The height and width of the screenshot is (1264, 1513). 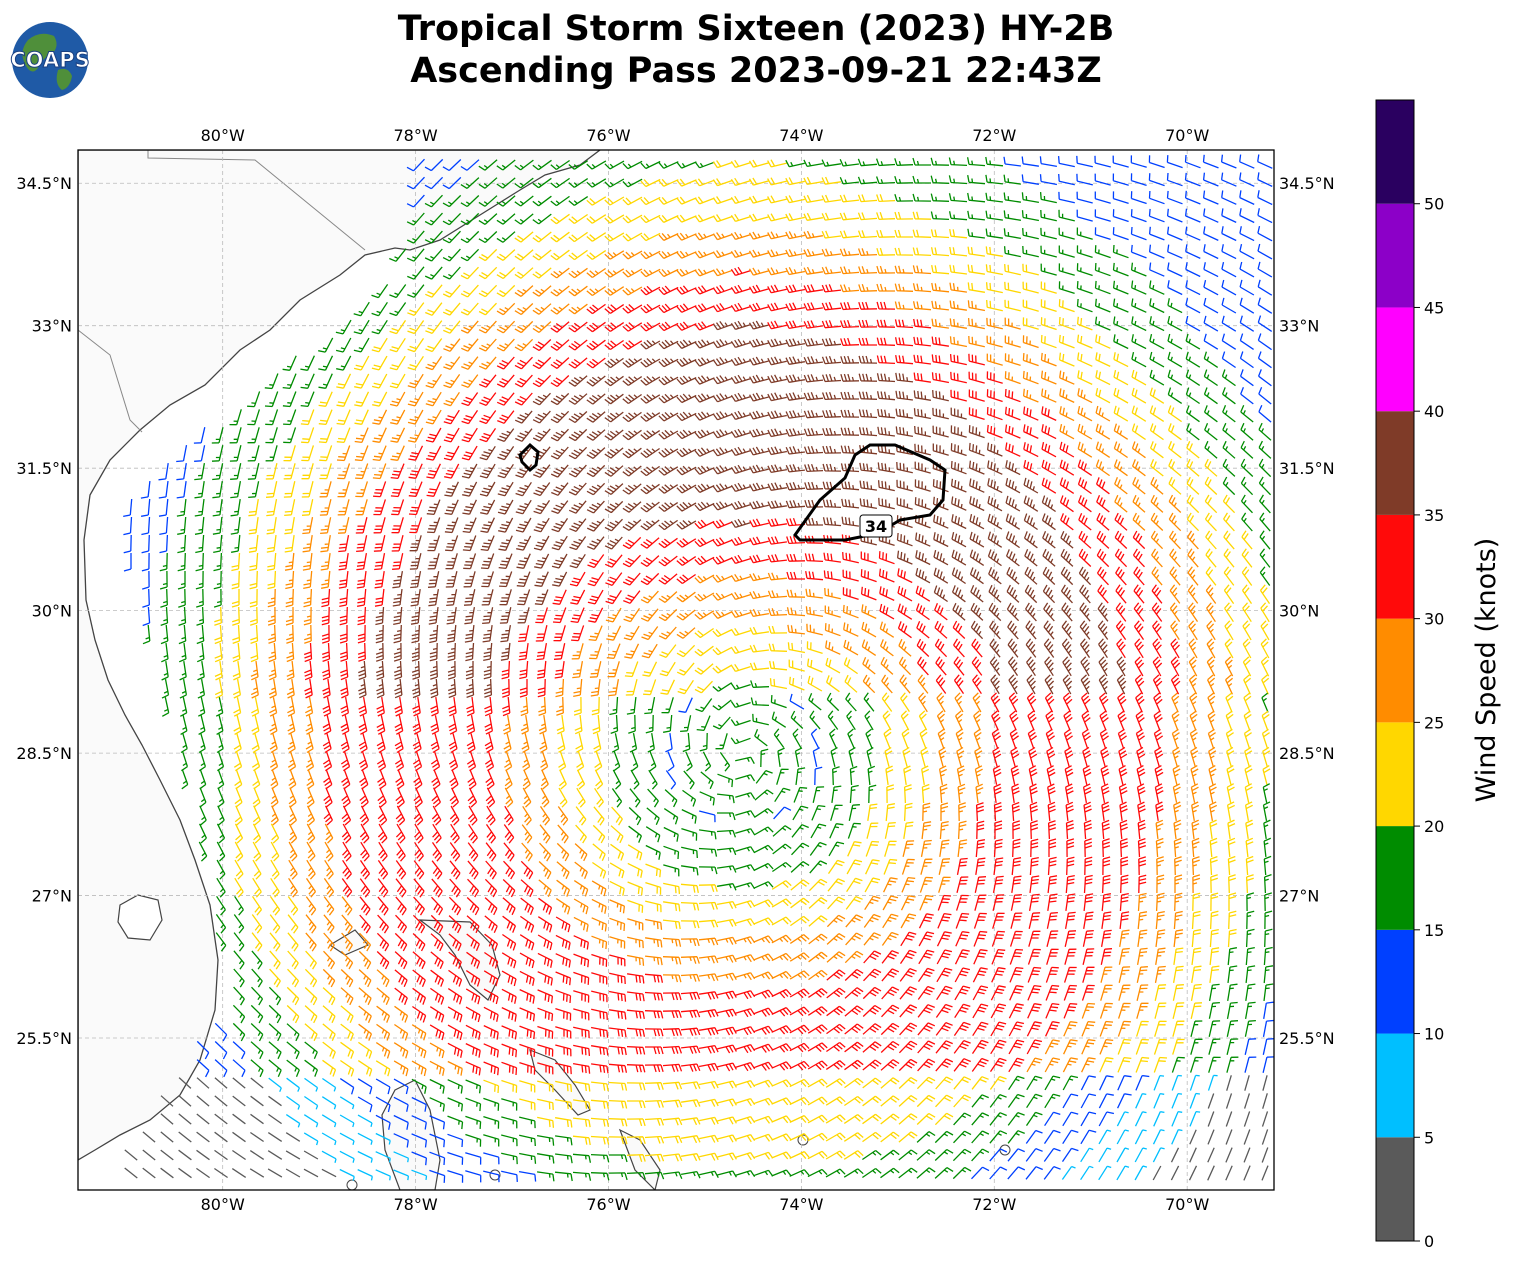 What do you see at coordinates (1429, 1241) in the screenshot?
I see `colorbar-tick-label: 0` at bounding box center [1429, 1241].